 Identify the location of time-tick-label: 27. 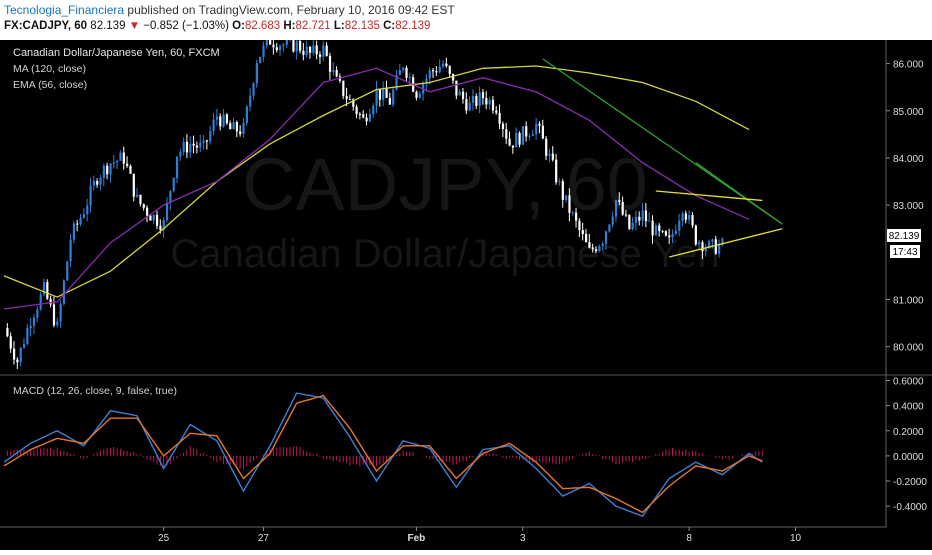
(264, 538).